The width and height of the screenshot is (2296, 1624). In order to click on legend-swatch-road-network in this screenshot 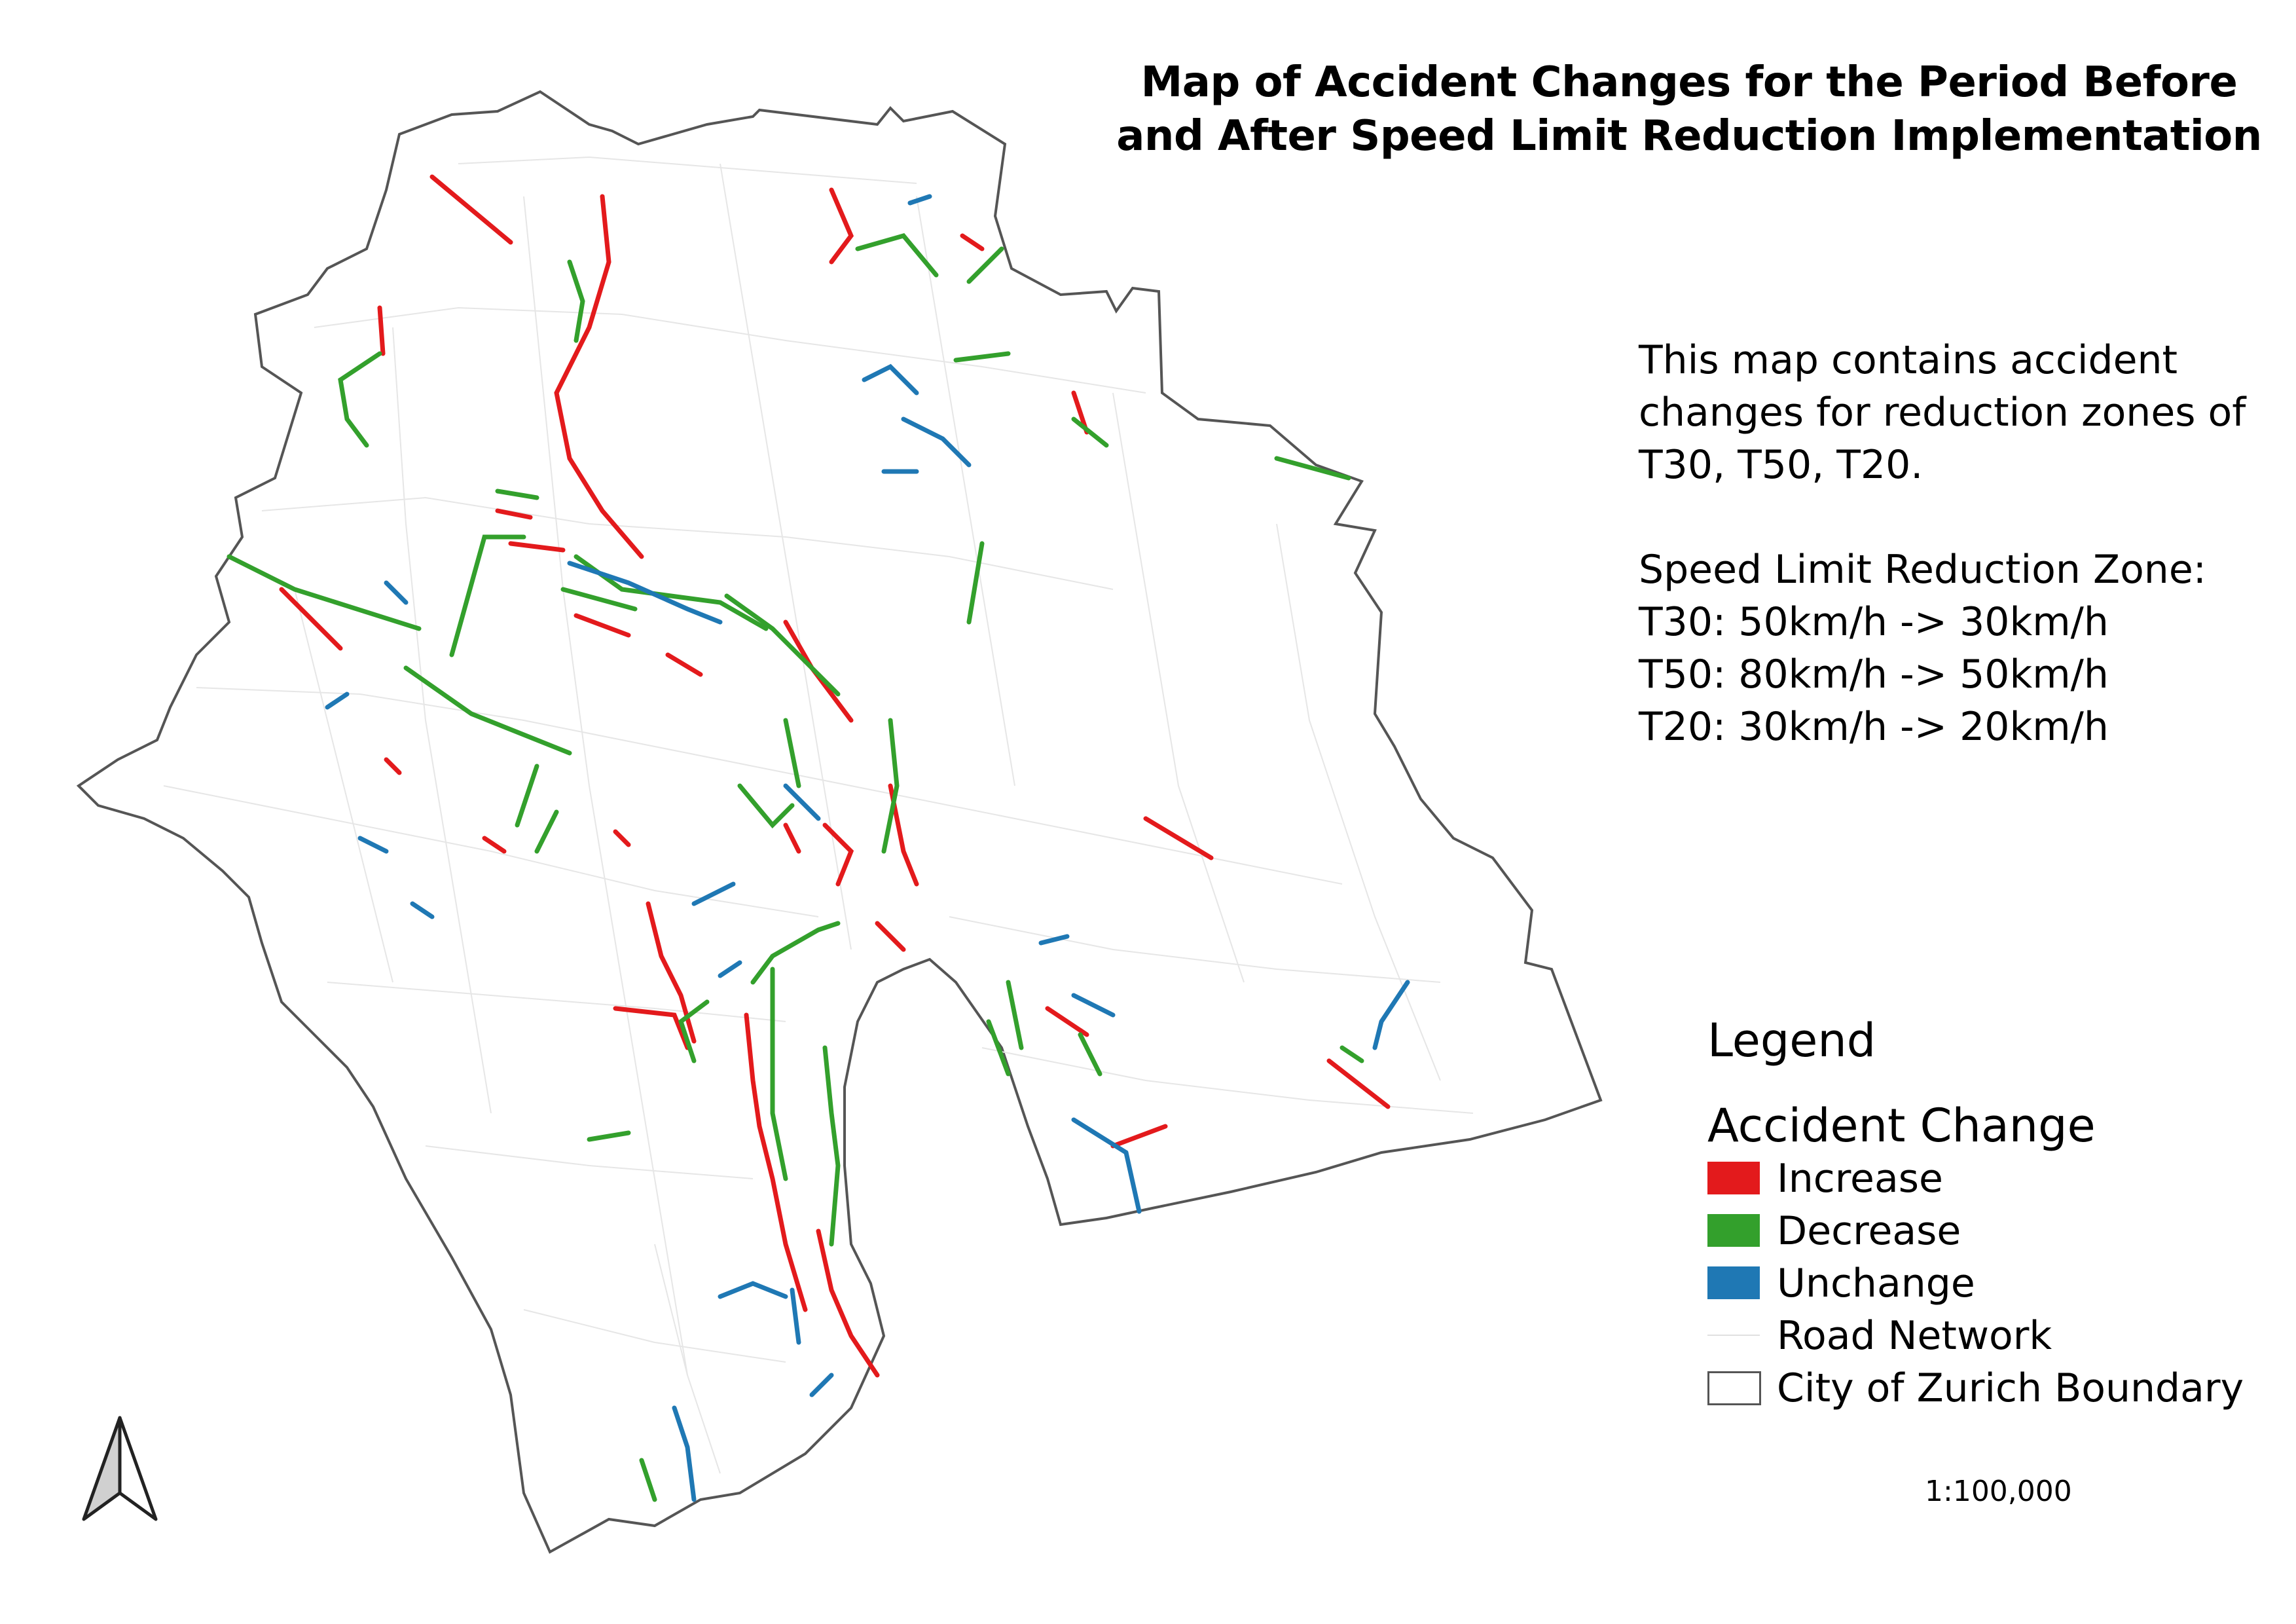, I will do `click(1733, 1335)`.